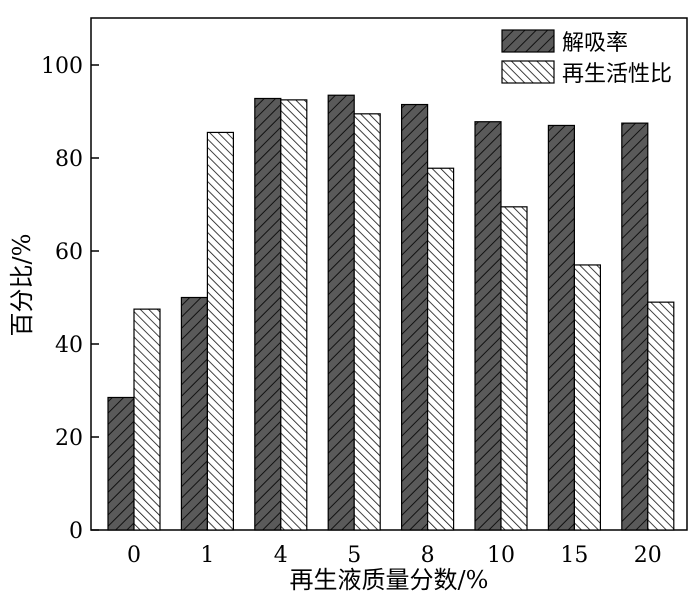 The image size is (700, 601). I want to click on legend-swatch-desorption, so click(528, 41).